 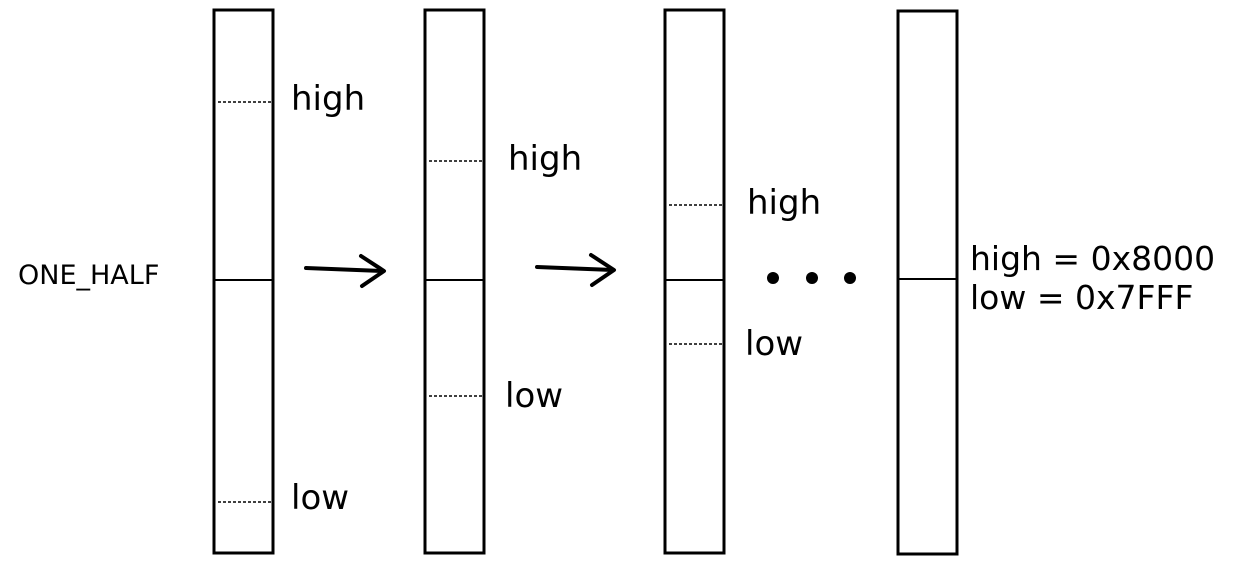 What do you see at coordinates (454, 281) in the screenshot?
I see `bar-2-outline` at bounding box center [454, 281].